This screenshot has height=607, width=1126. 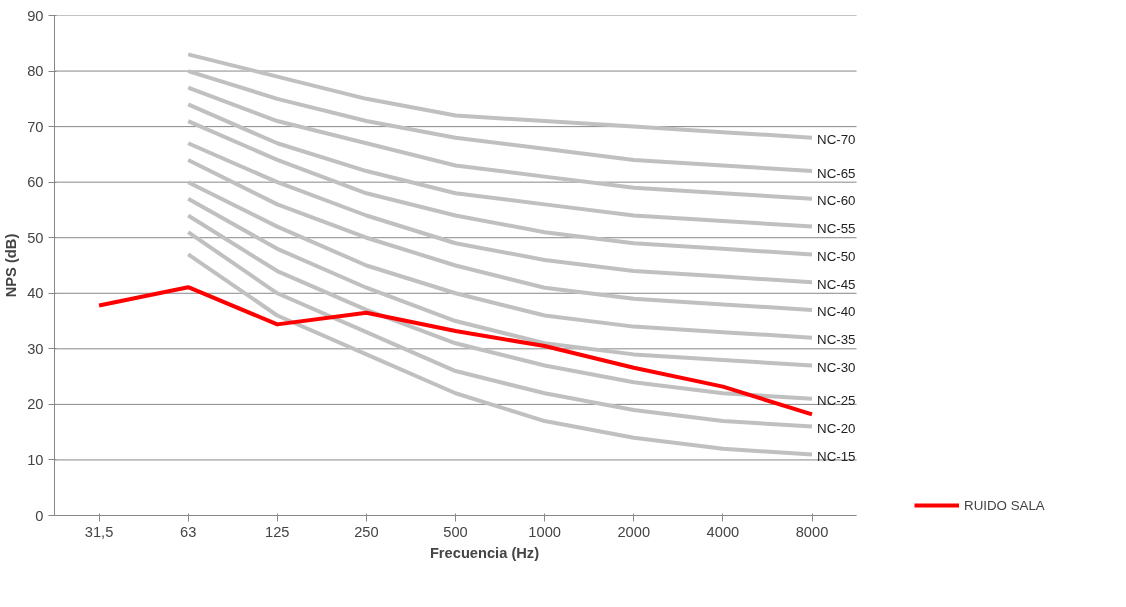 What do you see at coordinates (836, 401) in the screenshot?
I see `series-label: NC-25` at bounding box center [836, 401].